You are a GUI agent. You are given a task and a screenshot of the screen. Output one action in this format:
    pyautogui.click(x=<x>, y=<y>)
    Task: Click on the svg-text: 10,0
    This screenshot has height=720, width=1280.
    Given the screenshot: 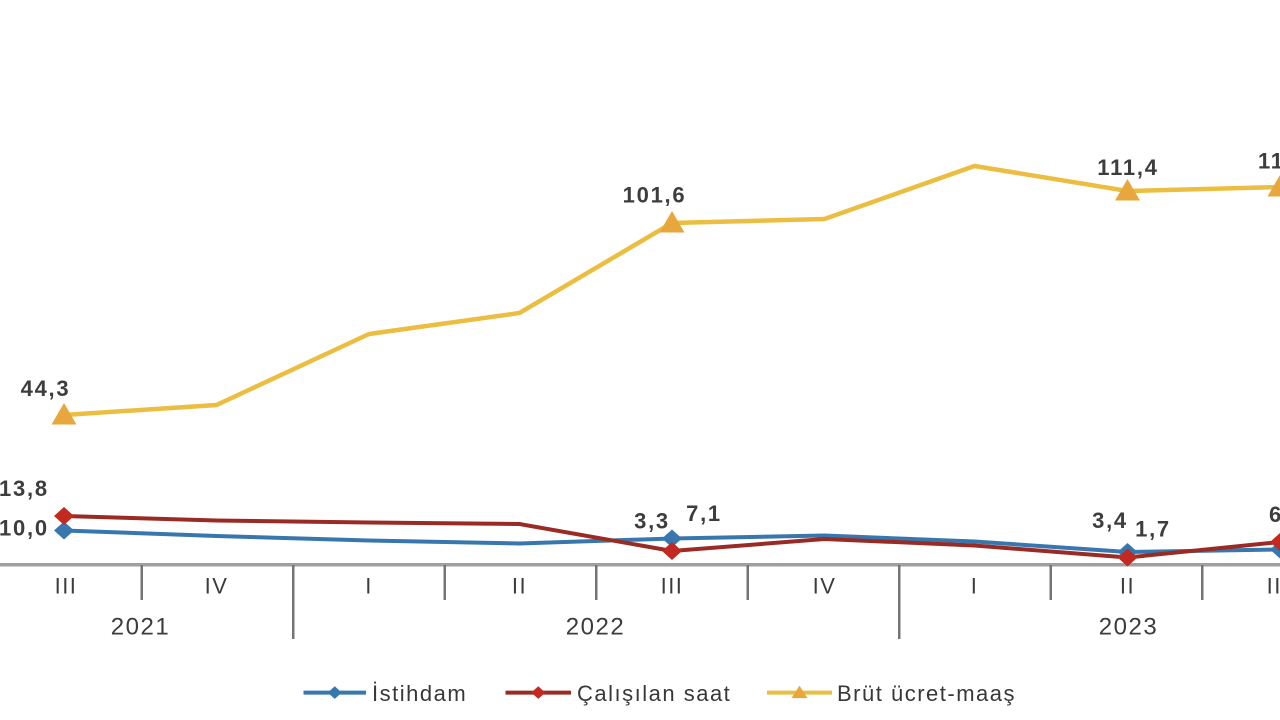 What is the action you would take?
    pyautogui.click(x=24, y=528)
    